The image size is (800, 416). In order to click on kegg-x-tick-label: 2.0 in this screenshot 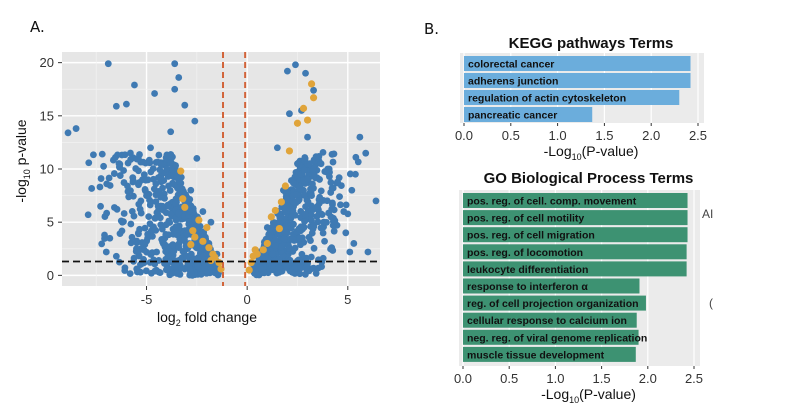, I will do `click(651, 135)`.